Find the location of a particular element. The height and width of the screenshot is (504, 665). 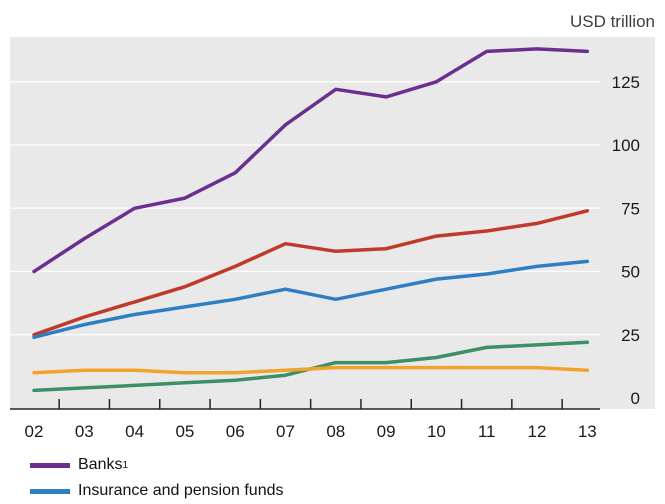

legend-label-insurance: Insurance and pension funds is located at coordinates (181, 490).